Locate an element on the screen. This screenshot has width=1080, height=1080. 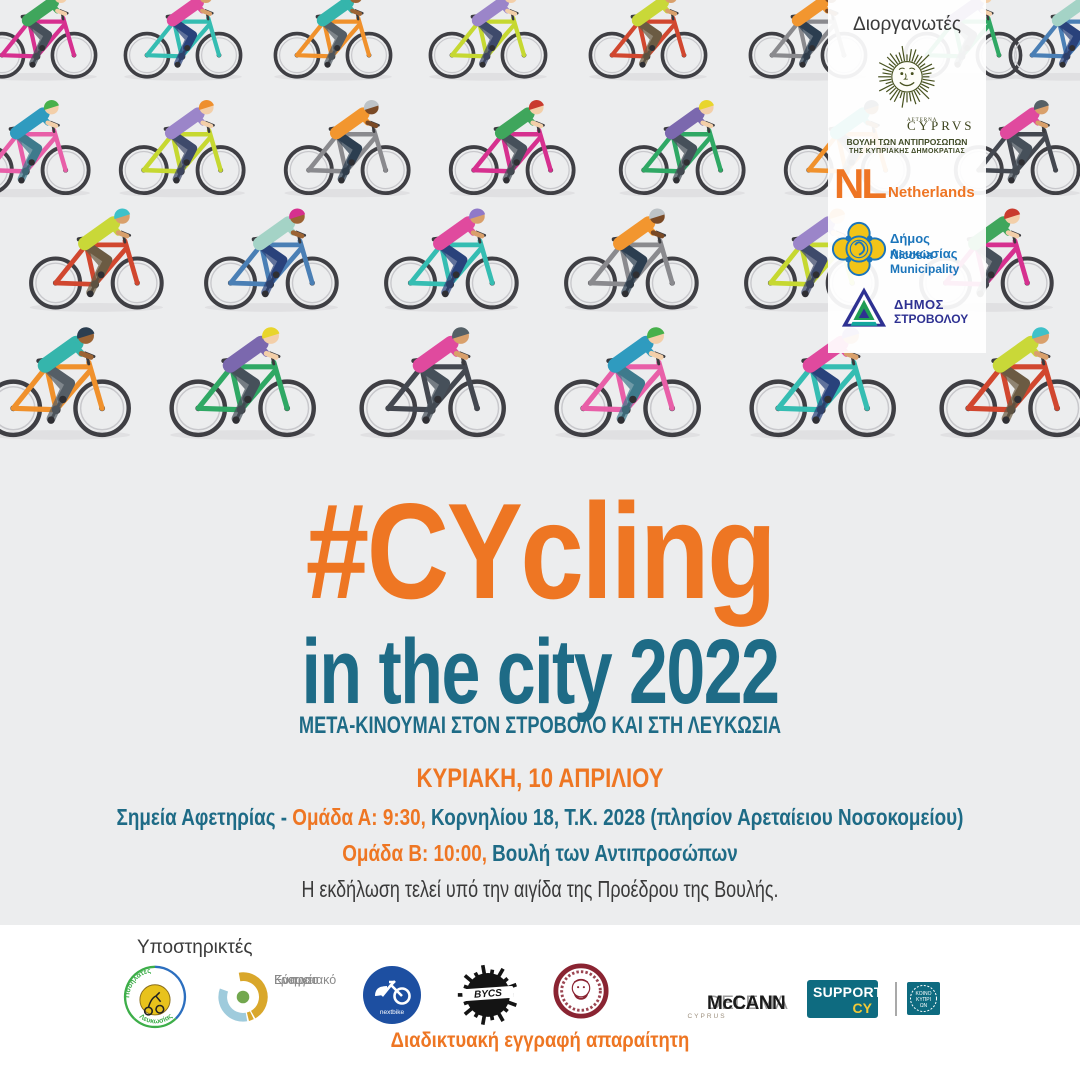
nl-netherlands-logo: NL is located at coordinates (860, 183).